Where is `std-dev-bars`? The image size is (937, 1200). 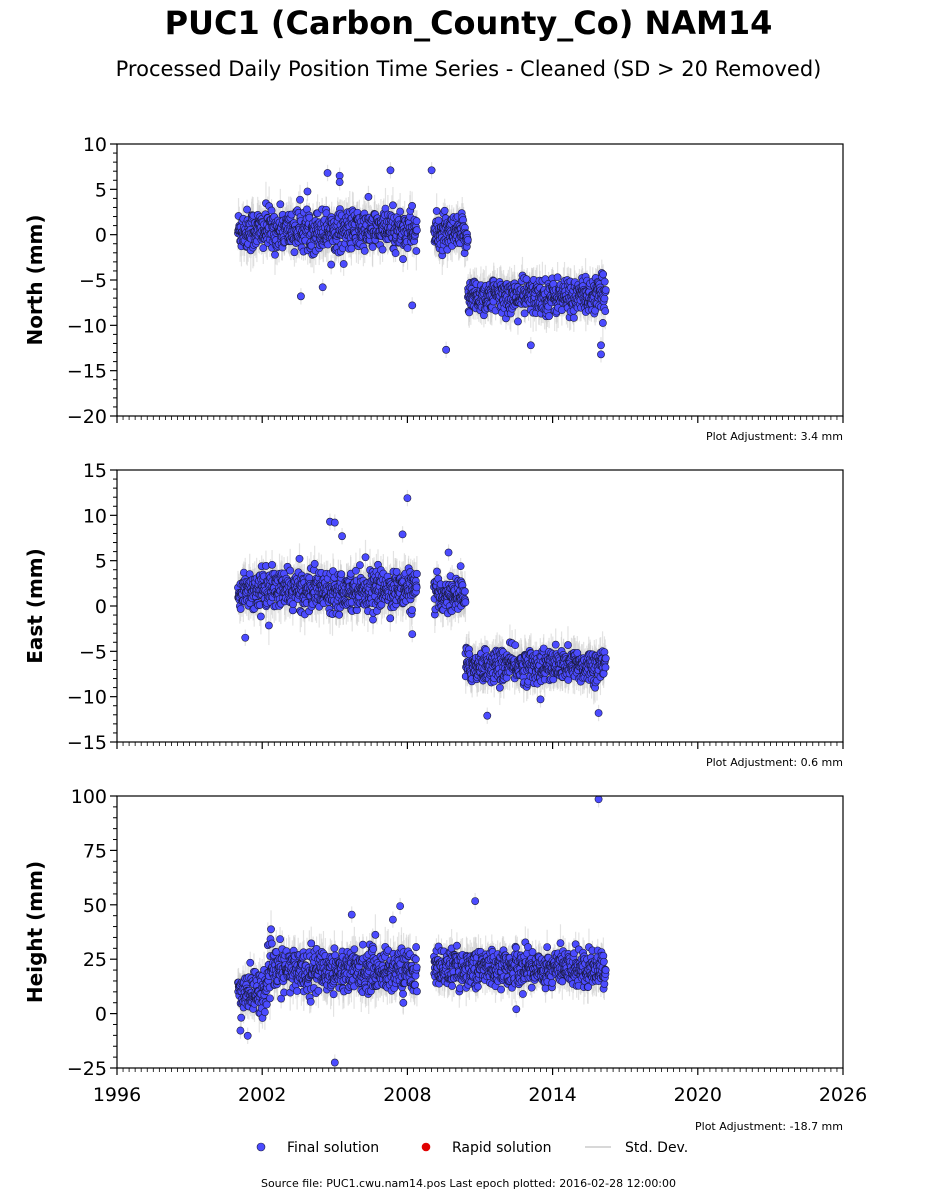
std-dev-bars is located at coordinates (422, 262).